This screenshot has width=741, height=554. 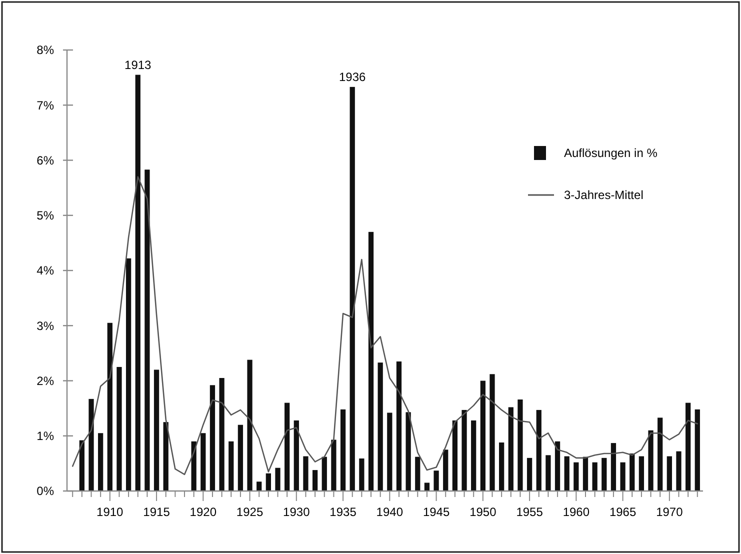 I want to click on legend-label: Auflösungen in %, so click(x=611, y=153).